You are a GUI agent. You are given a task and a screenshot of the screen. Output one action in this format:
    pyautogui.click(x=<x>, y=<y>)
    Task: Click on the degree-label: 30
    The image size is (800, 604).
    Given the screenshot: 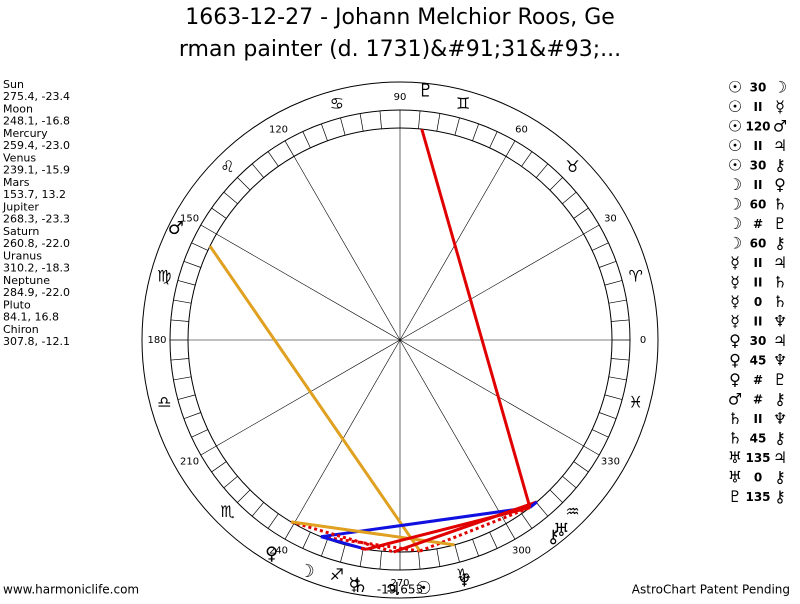 What is the action you would take?
    pyautogui.click(x=610, y=219)
    